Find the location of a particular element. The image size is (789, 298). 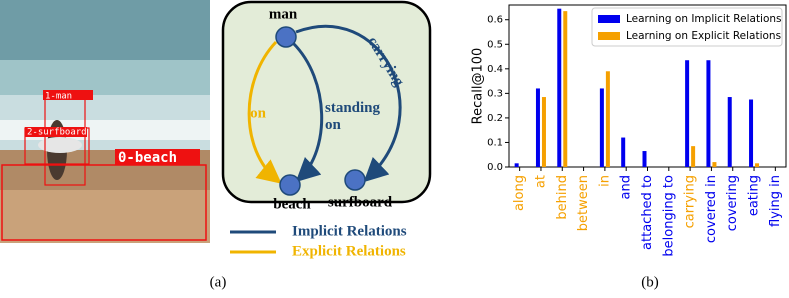

edge-label: standing on is located at coordinates (353, 116).